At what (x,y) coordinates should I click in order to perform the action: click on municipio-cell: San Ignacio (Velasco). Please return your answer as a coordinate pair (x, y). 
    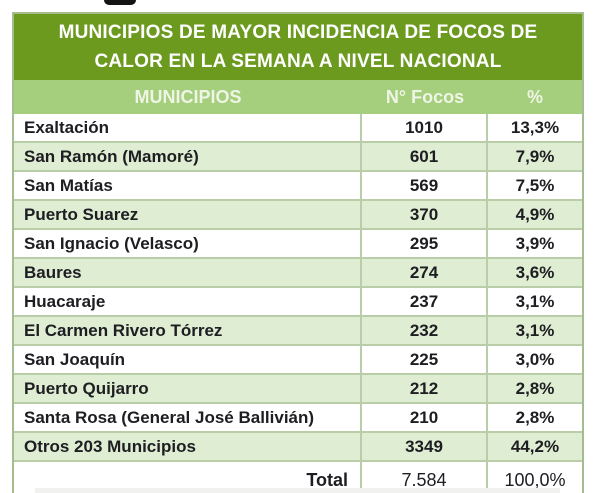
    Looking at the image, I should click on (188, 243).